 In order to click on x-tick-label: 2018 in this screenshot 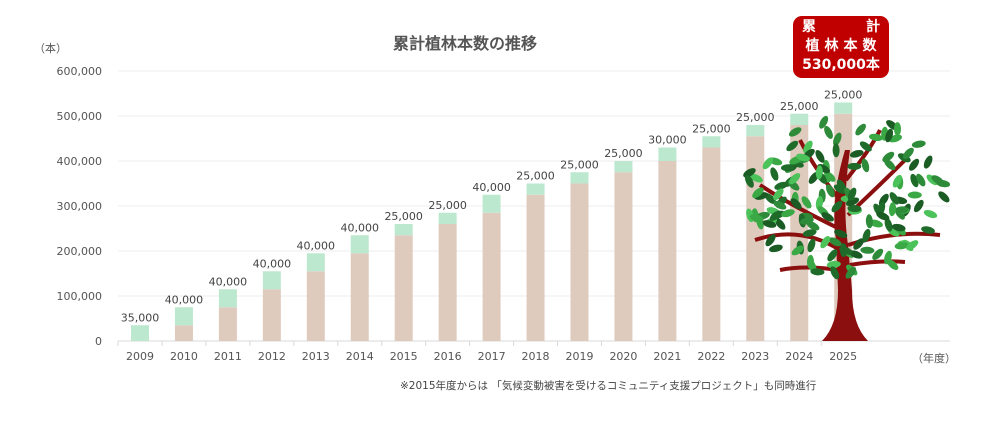, I will do `click(536, 356)`.